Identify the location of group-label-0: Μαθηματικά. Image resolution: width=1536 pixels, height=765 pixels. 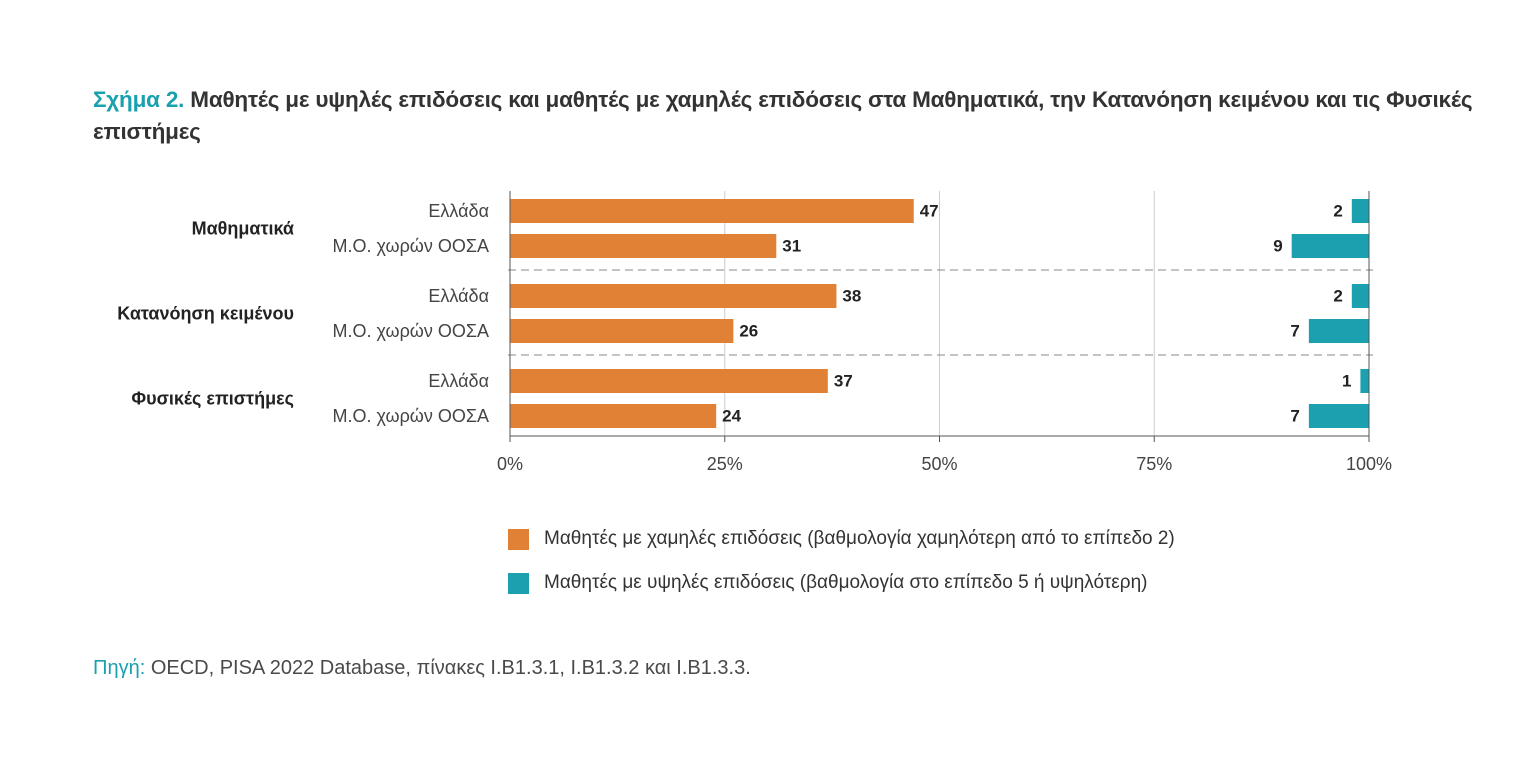
(243, 229).